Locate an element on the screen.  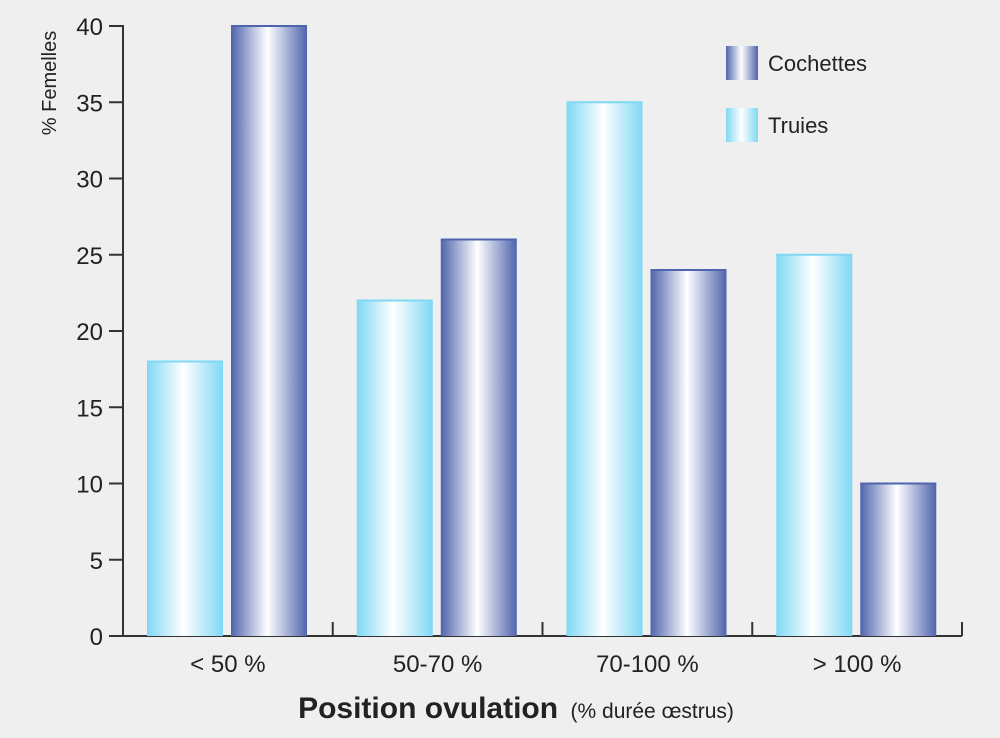
y-tick-label: 40 is located at coordinates (89, 27).